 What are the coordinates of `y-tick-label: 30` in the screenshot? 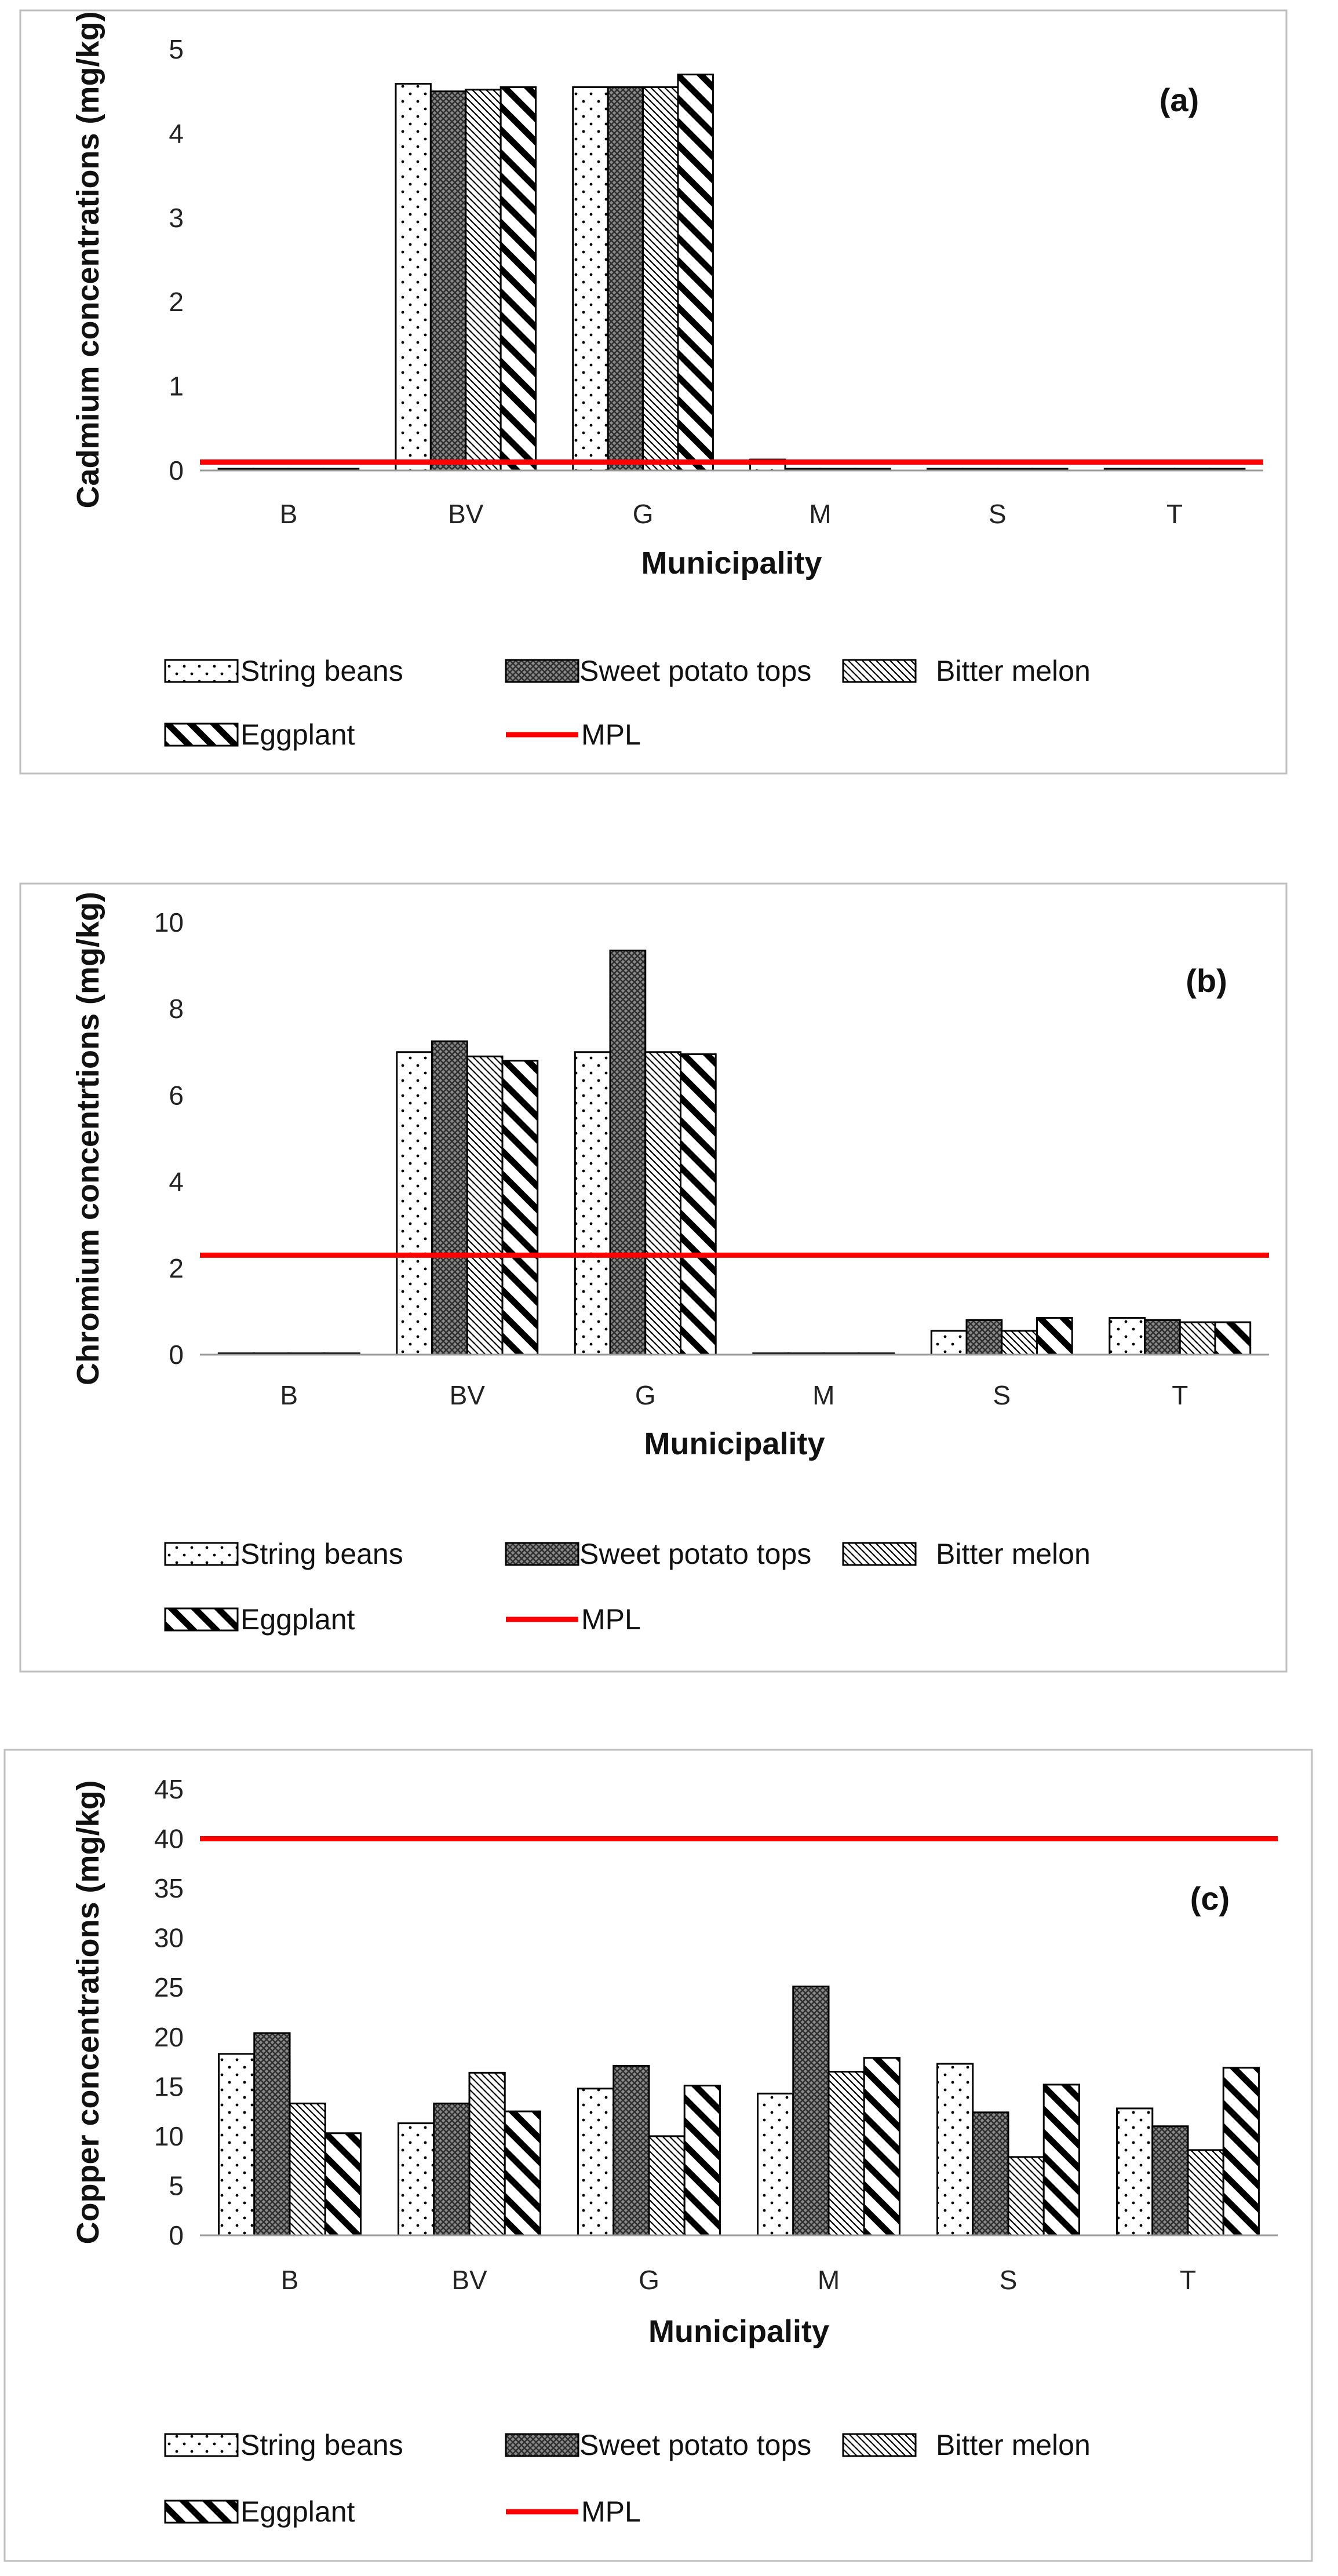 It's located at (169, 1938).